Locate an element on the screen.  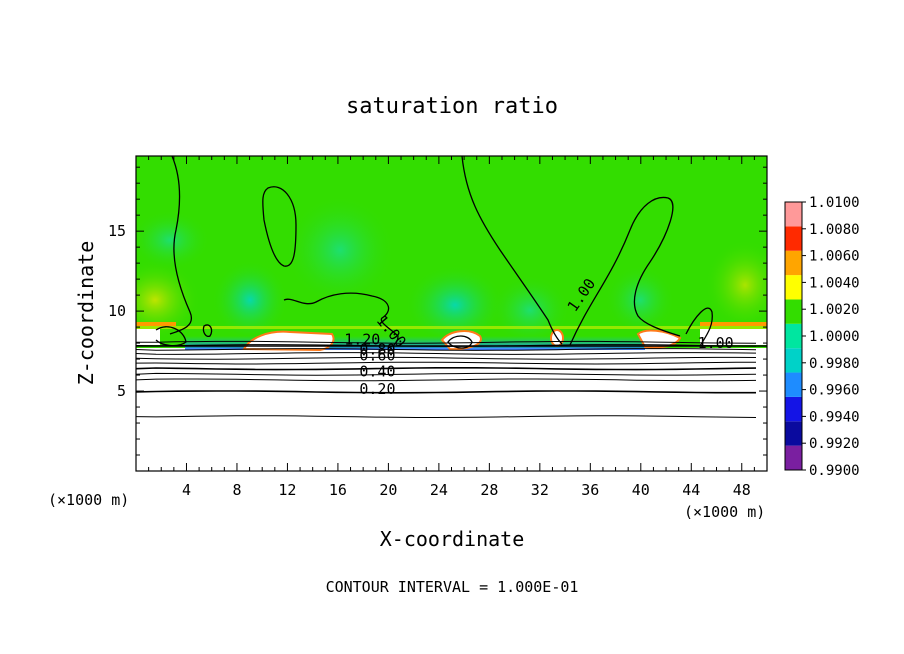
contour-label-0: 1.20 is located at coordinates (362, 340).